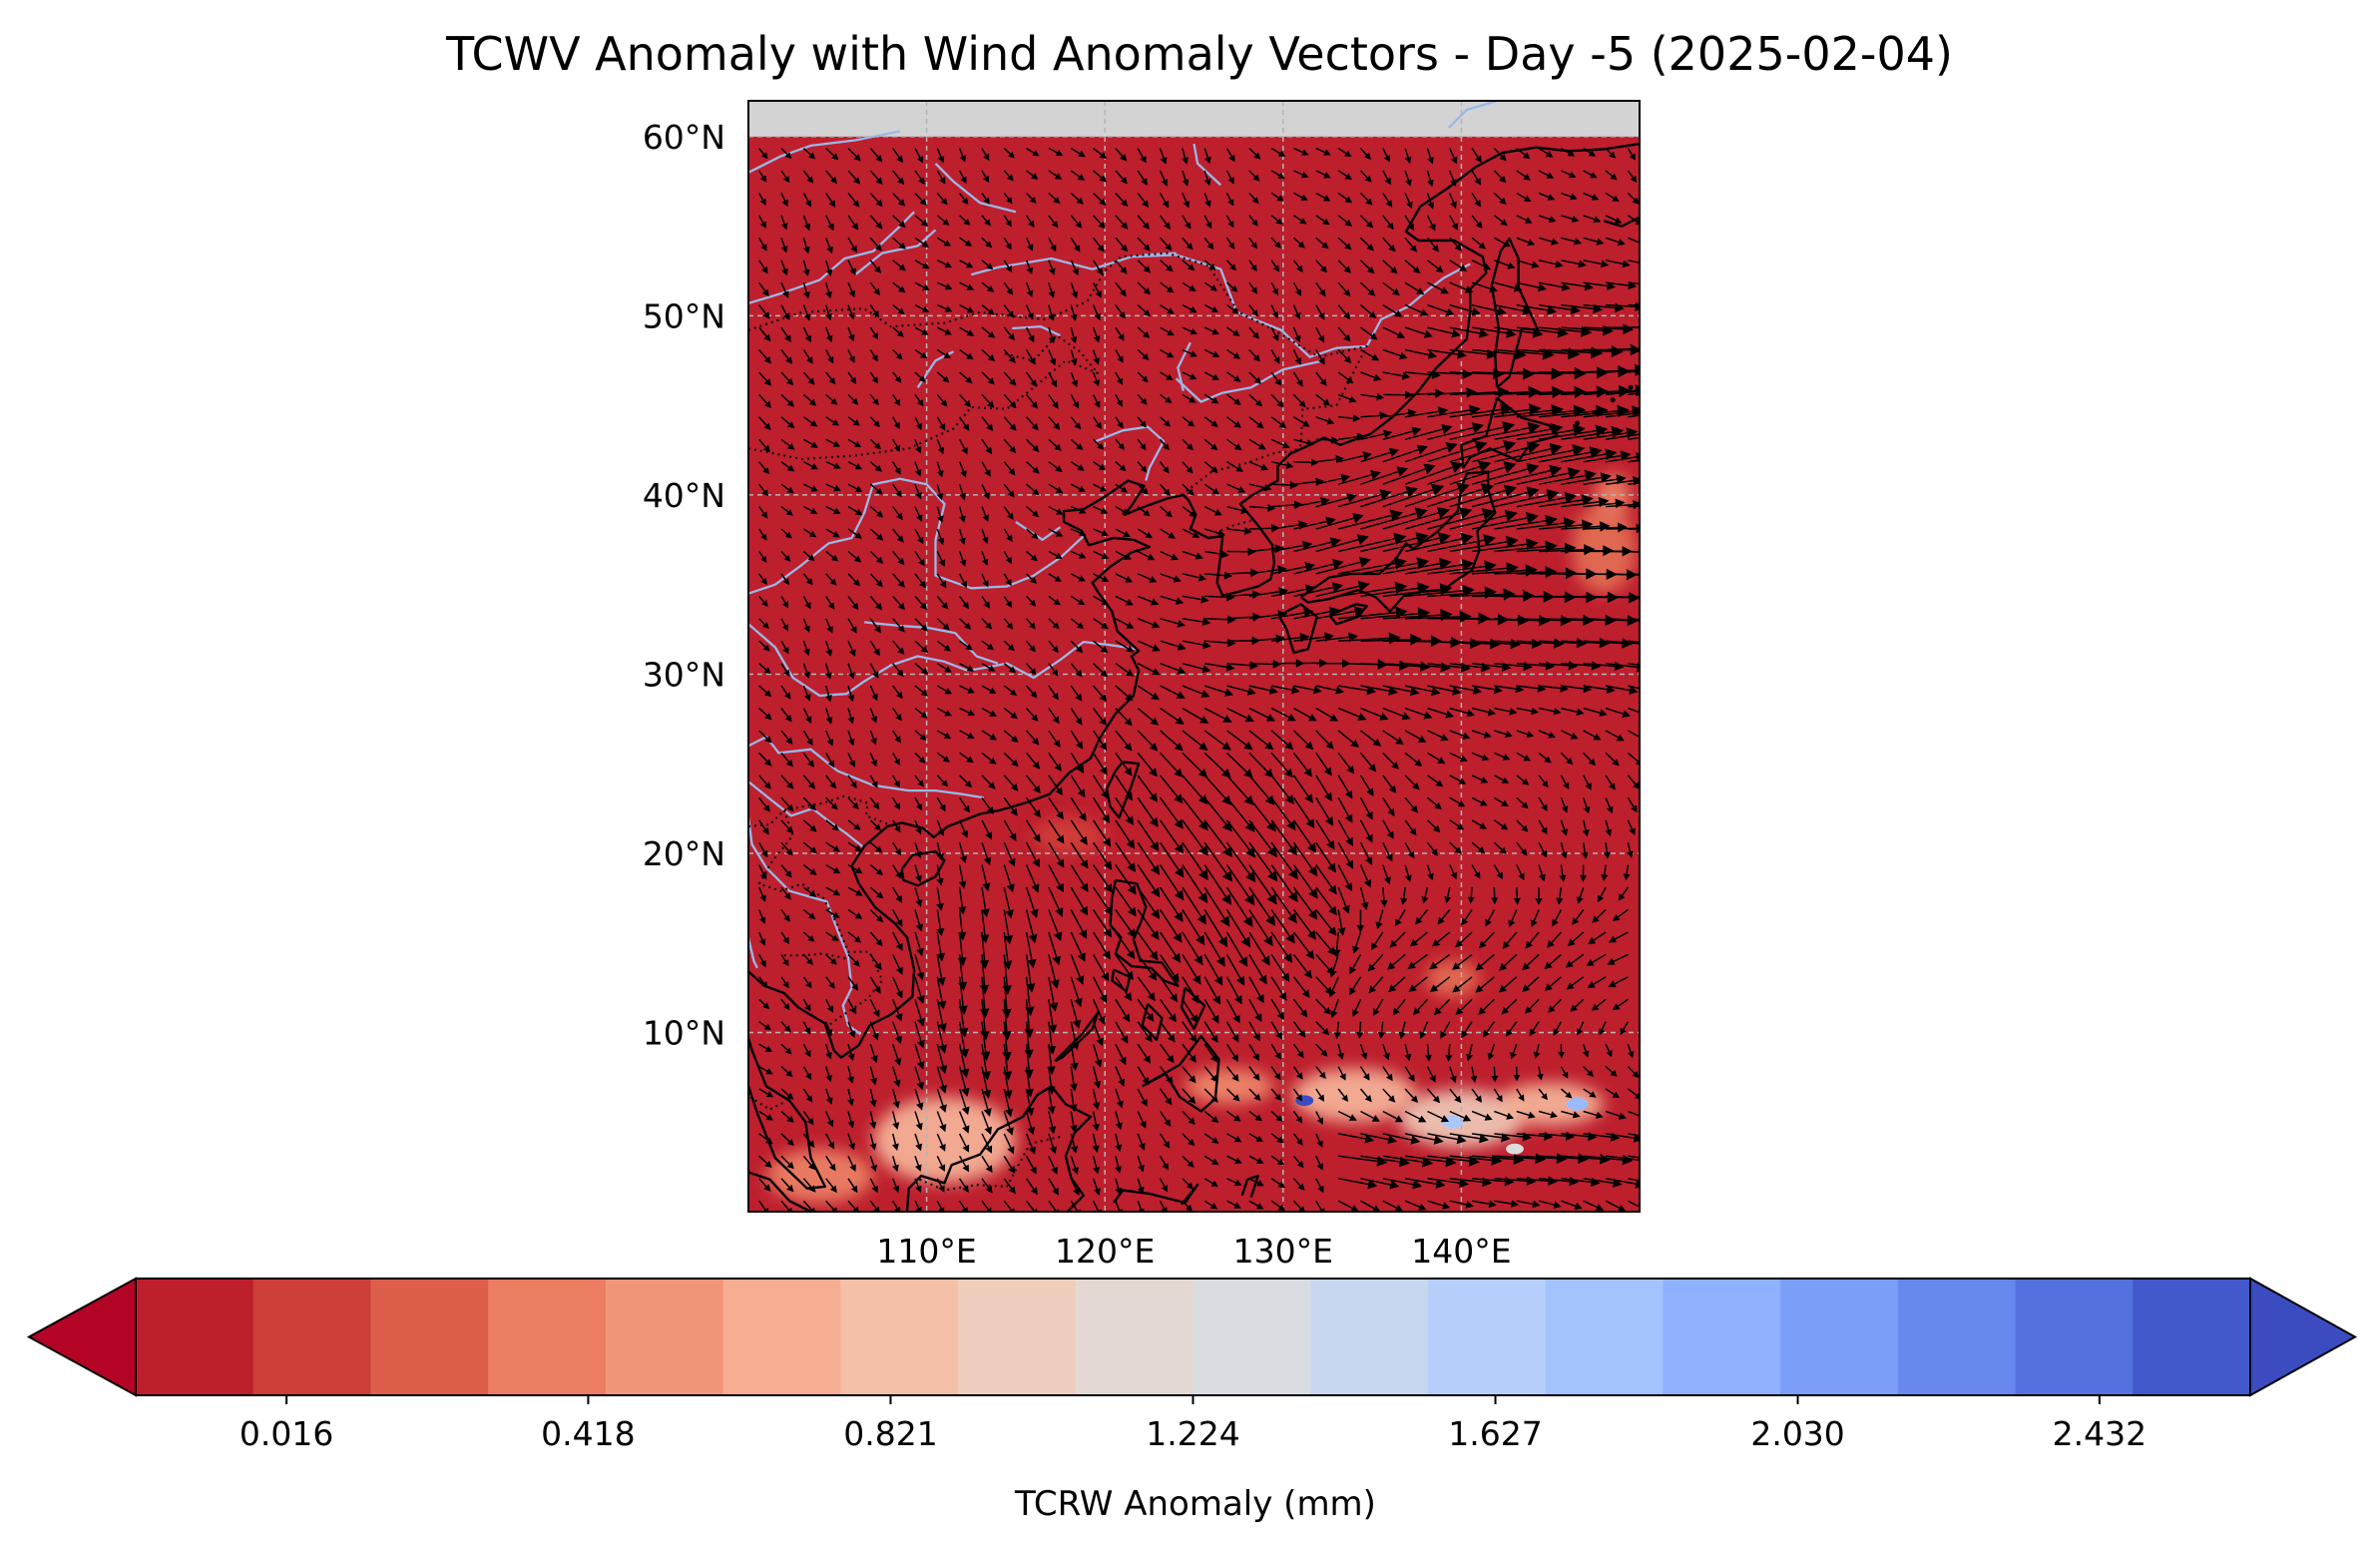 This screenshot has width=2380, height=1551. What do you see at coordinates (1058, 352) in the screenshot?
I see `border-russia-china` at bounding box center [1058, 352].